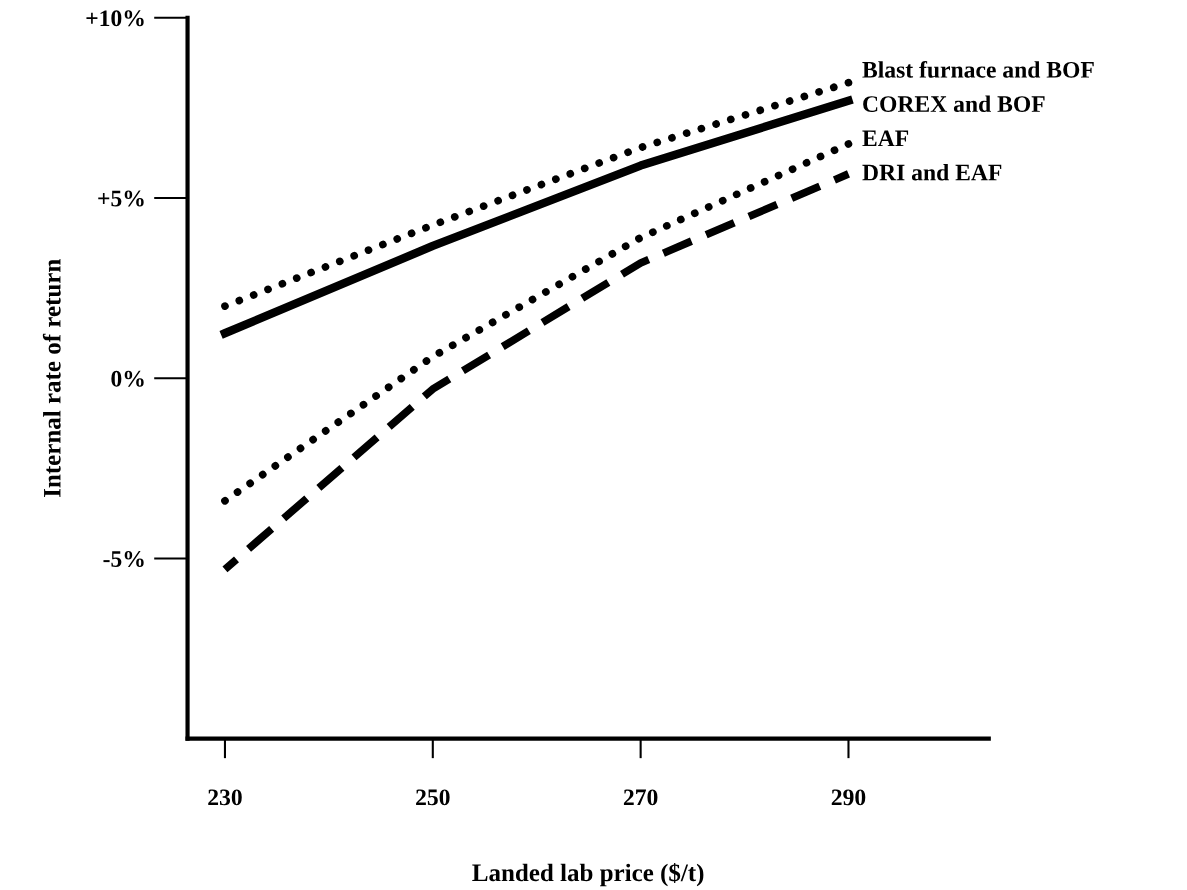 Image resolution: width=1187 pixels, height=890 pixels. I want to click on y-tick-label: +10%, so click(115, 18).